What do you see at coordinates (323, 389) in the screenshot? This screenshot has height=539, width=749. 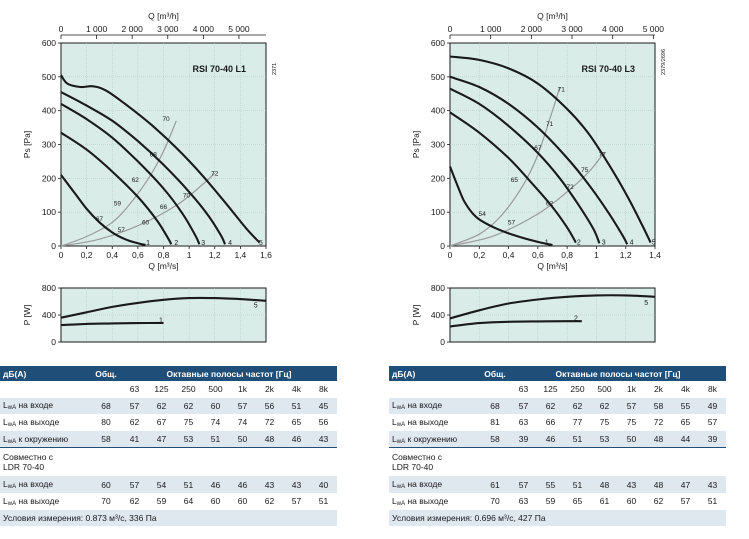 I see `band-label: 8k` at bounding box center [323, 389].